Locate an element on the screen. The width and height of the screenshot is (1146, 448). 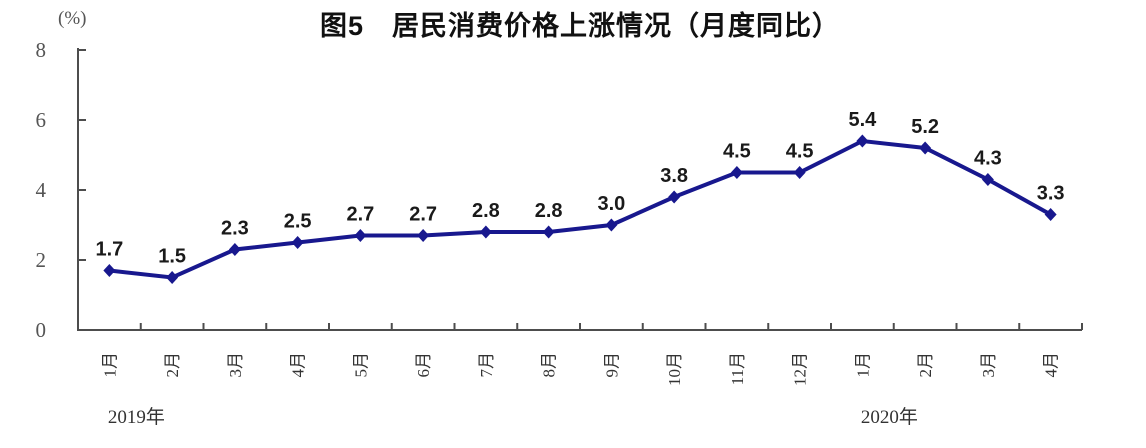
x-category-label: 6月 is located at coordinates (423, 365).